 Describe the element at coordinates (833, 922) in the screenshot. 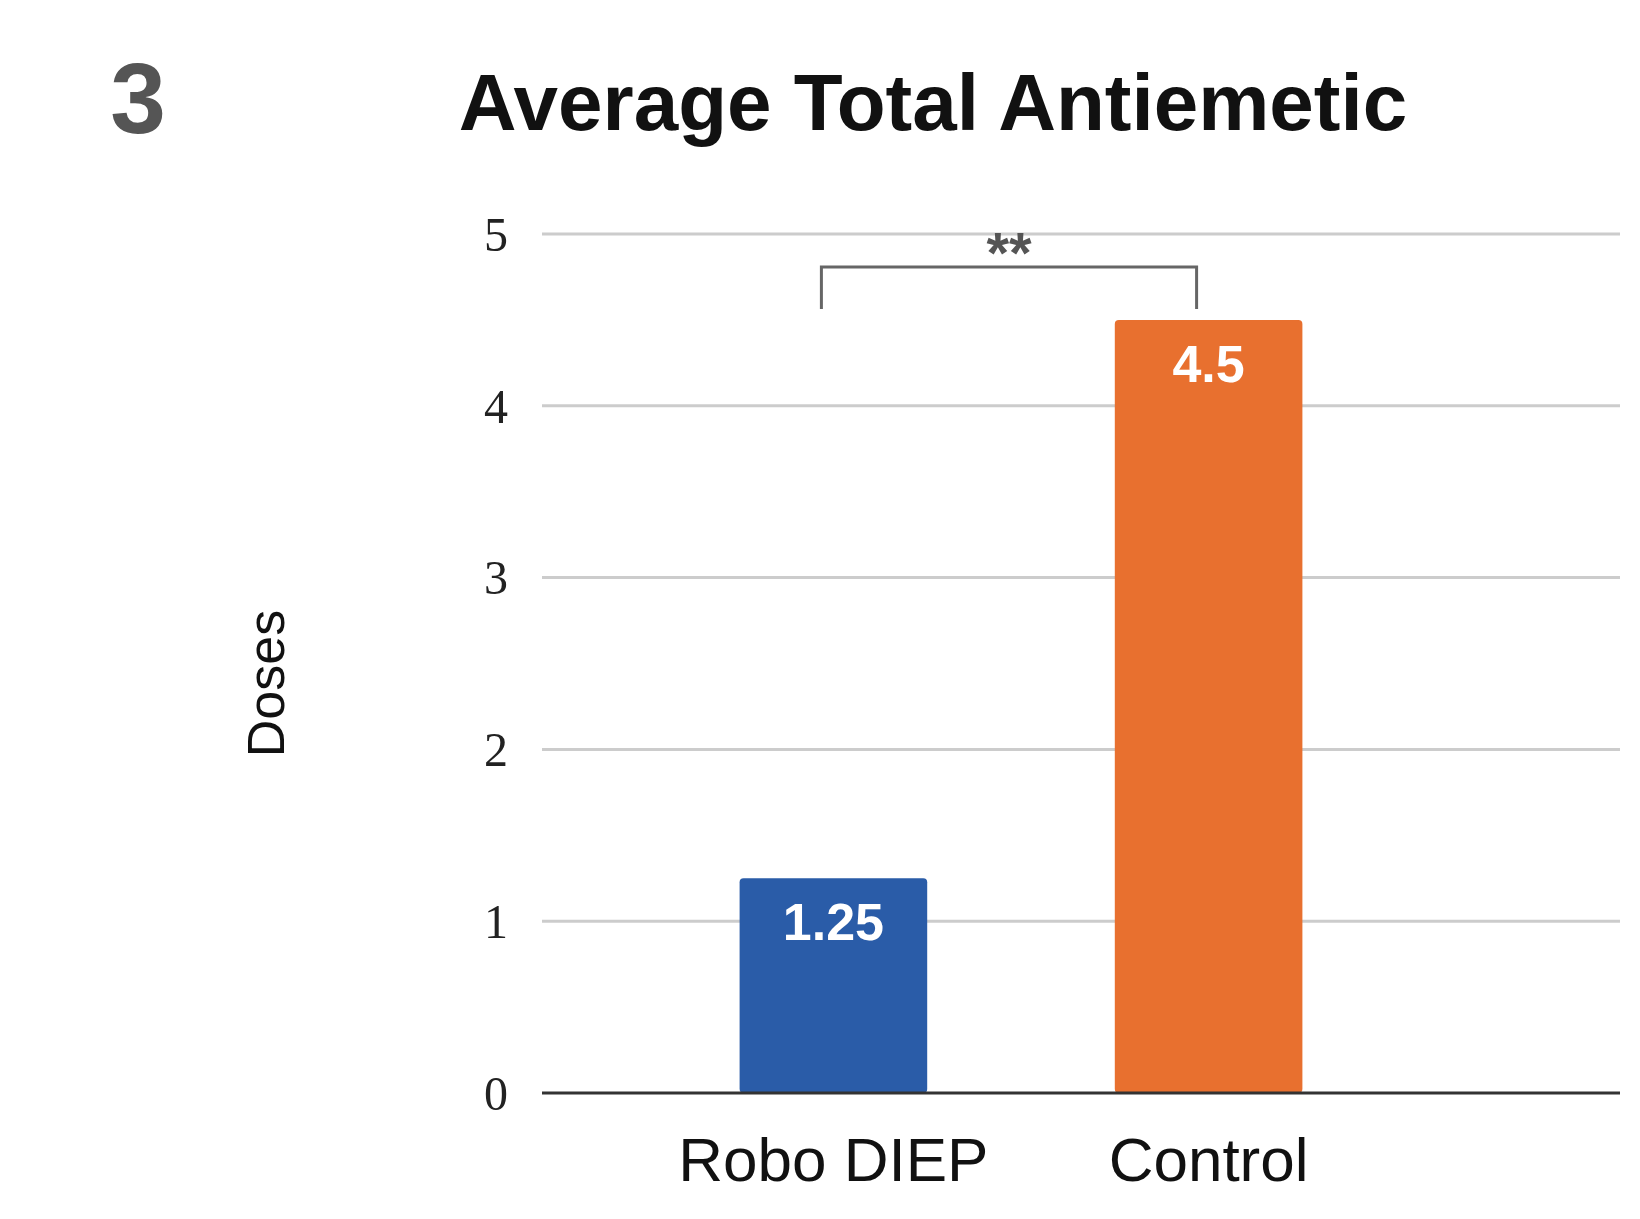

I see `data-label: 1.25` at that location.